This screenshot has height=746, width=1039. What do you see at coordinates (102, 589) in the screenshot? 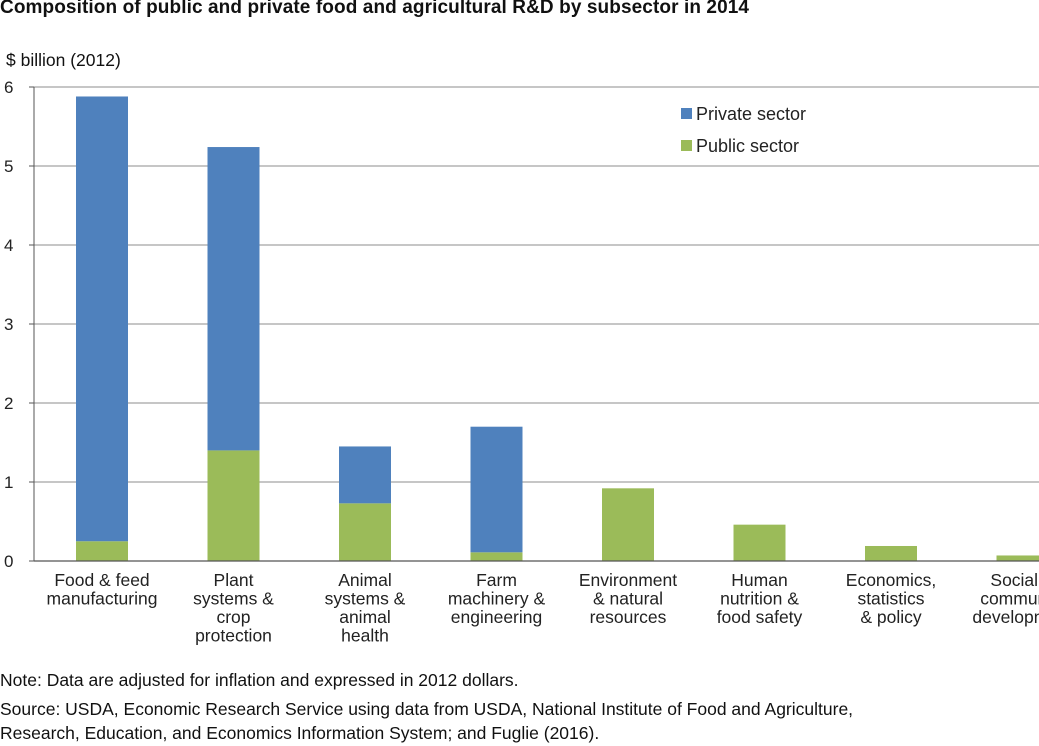
I see `x-category-label: Food & feed manufacturing` at bounding box center [102, 589].